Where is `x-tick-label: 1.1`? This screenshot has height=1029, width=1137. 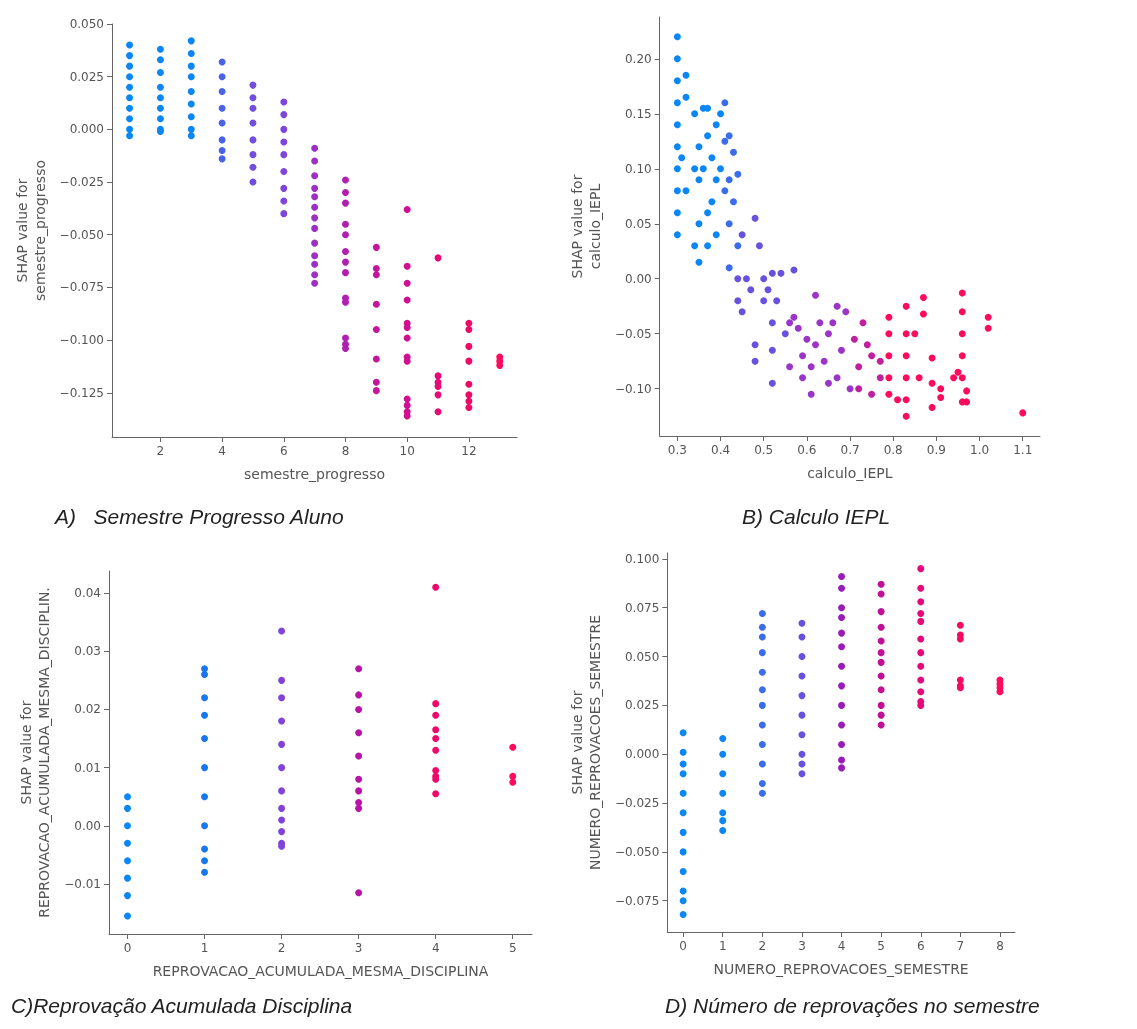
x-tick-label: 1.1 is located at coordinates (1023, 450).